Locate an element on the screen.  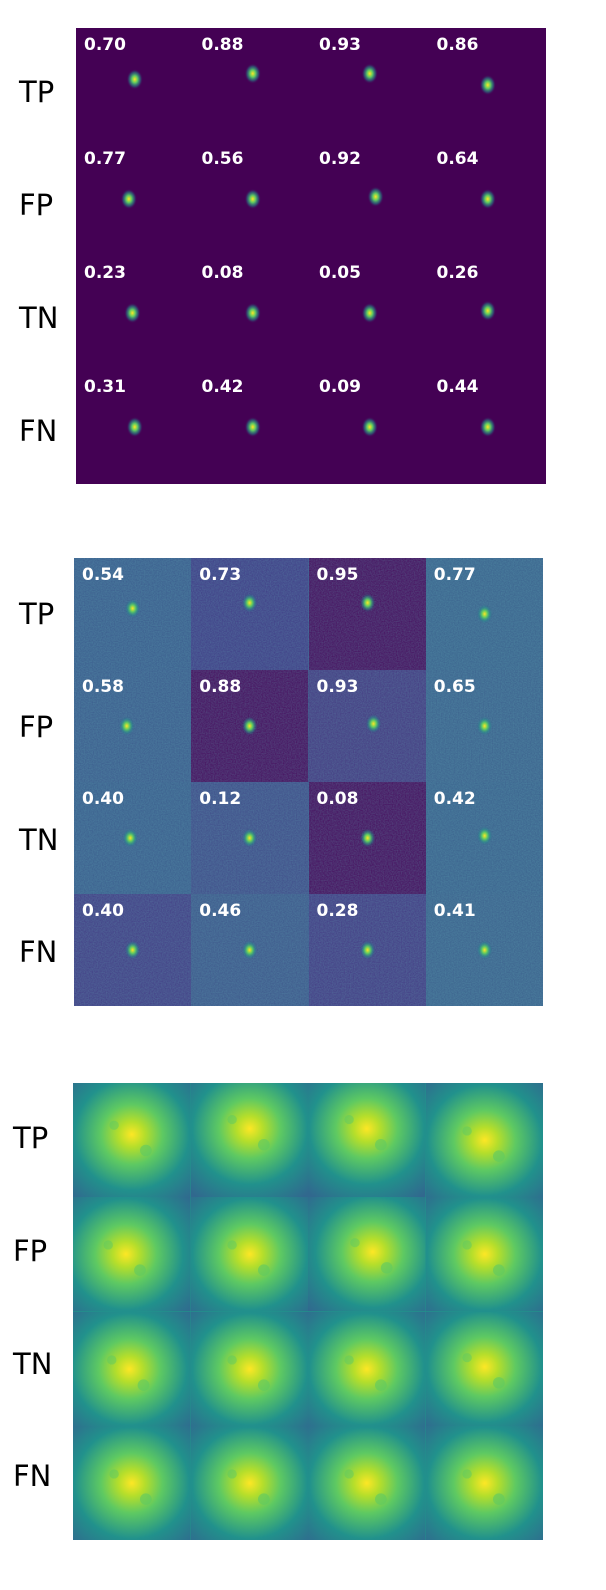
thumbnail-tp-4: 0.86 is located at coordinates (487, 85).